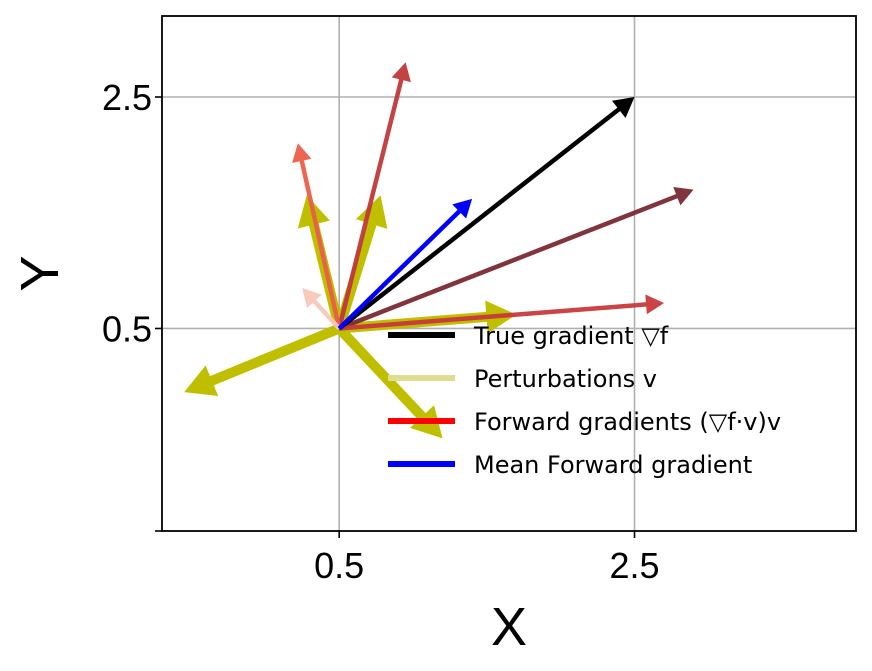  Describe the element at coordinates (613, 465) in the screenshot. I see `legend-label-mean-forward-gradient: Mean Forward gradient` at that location.